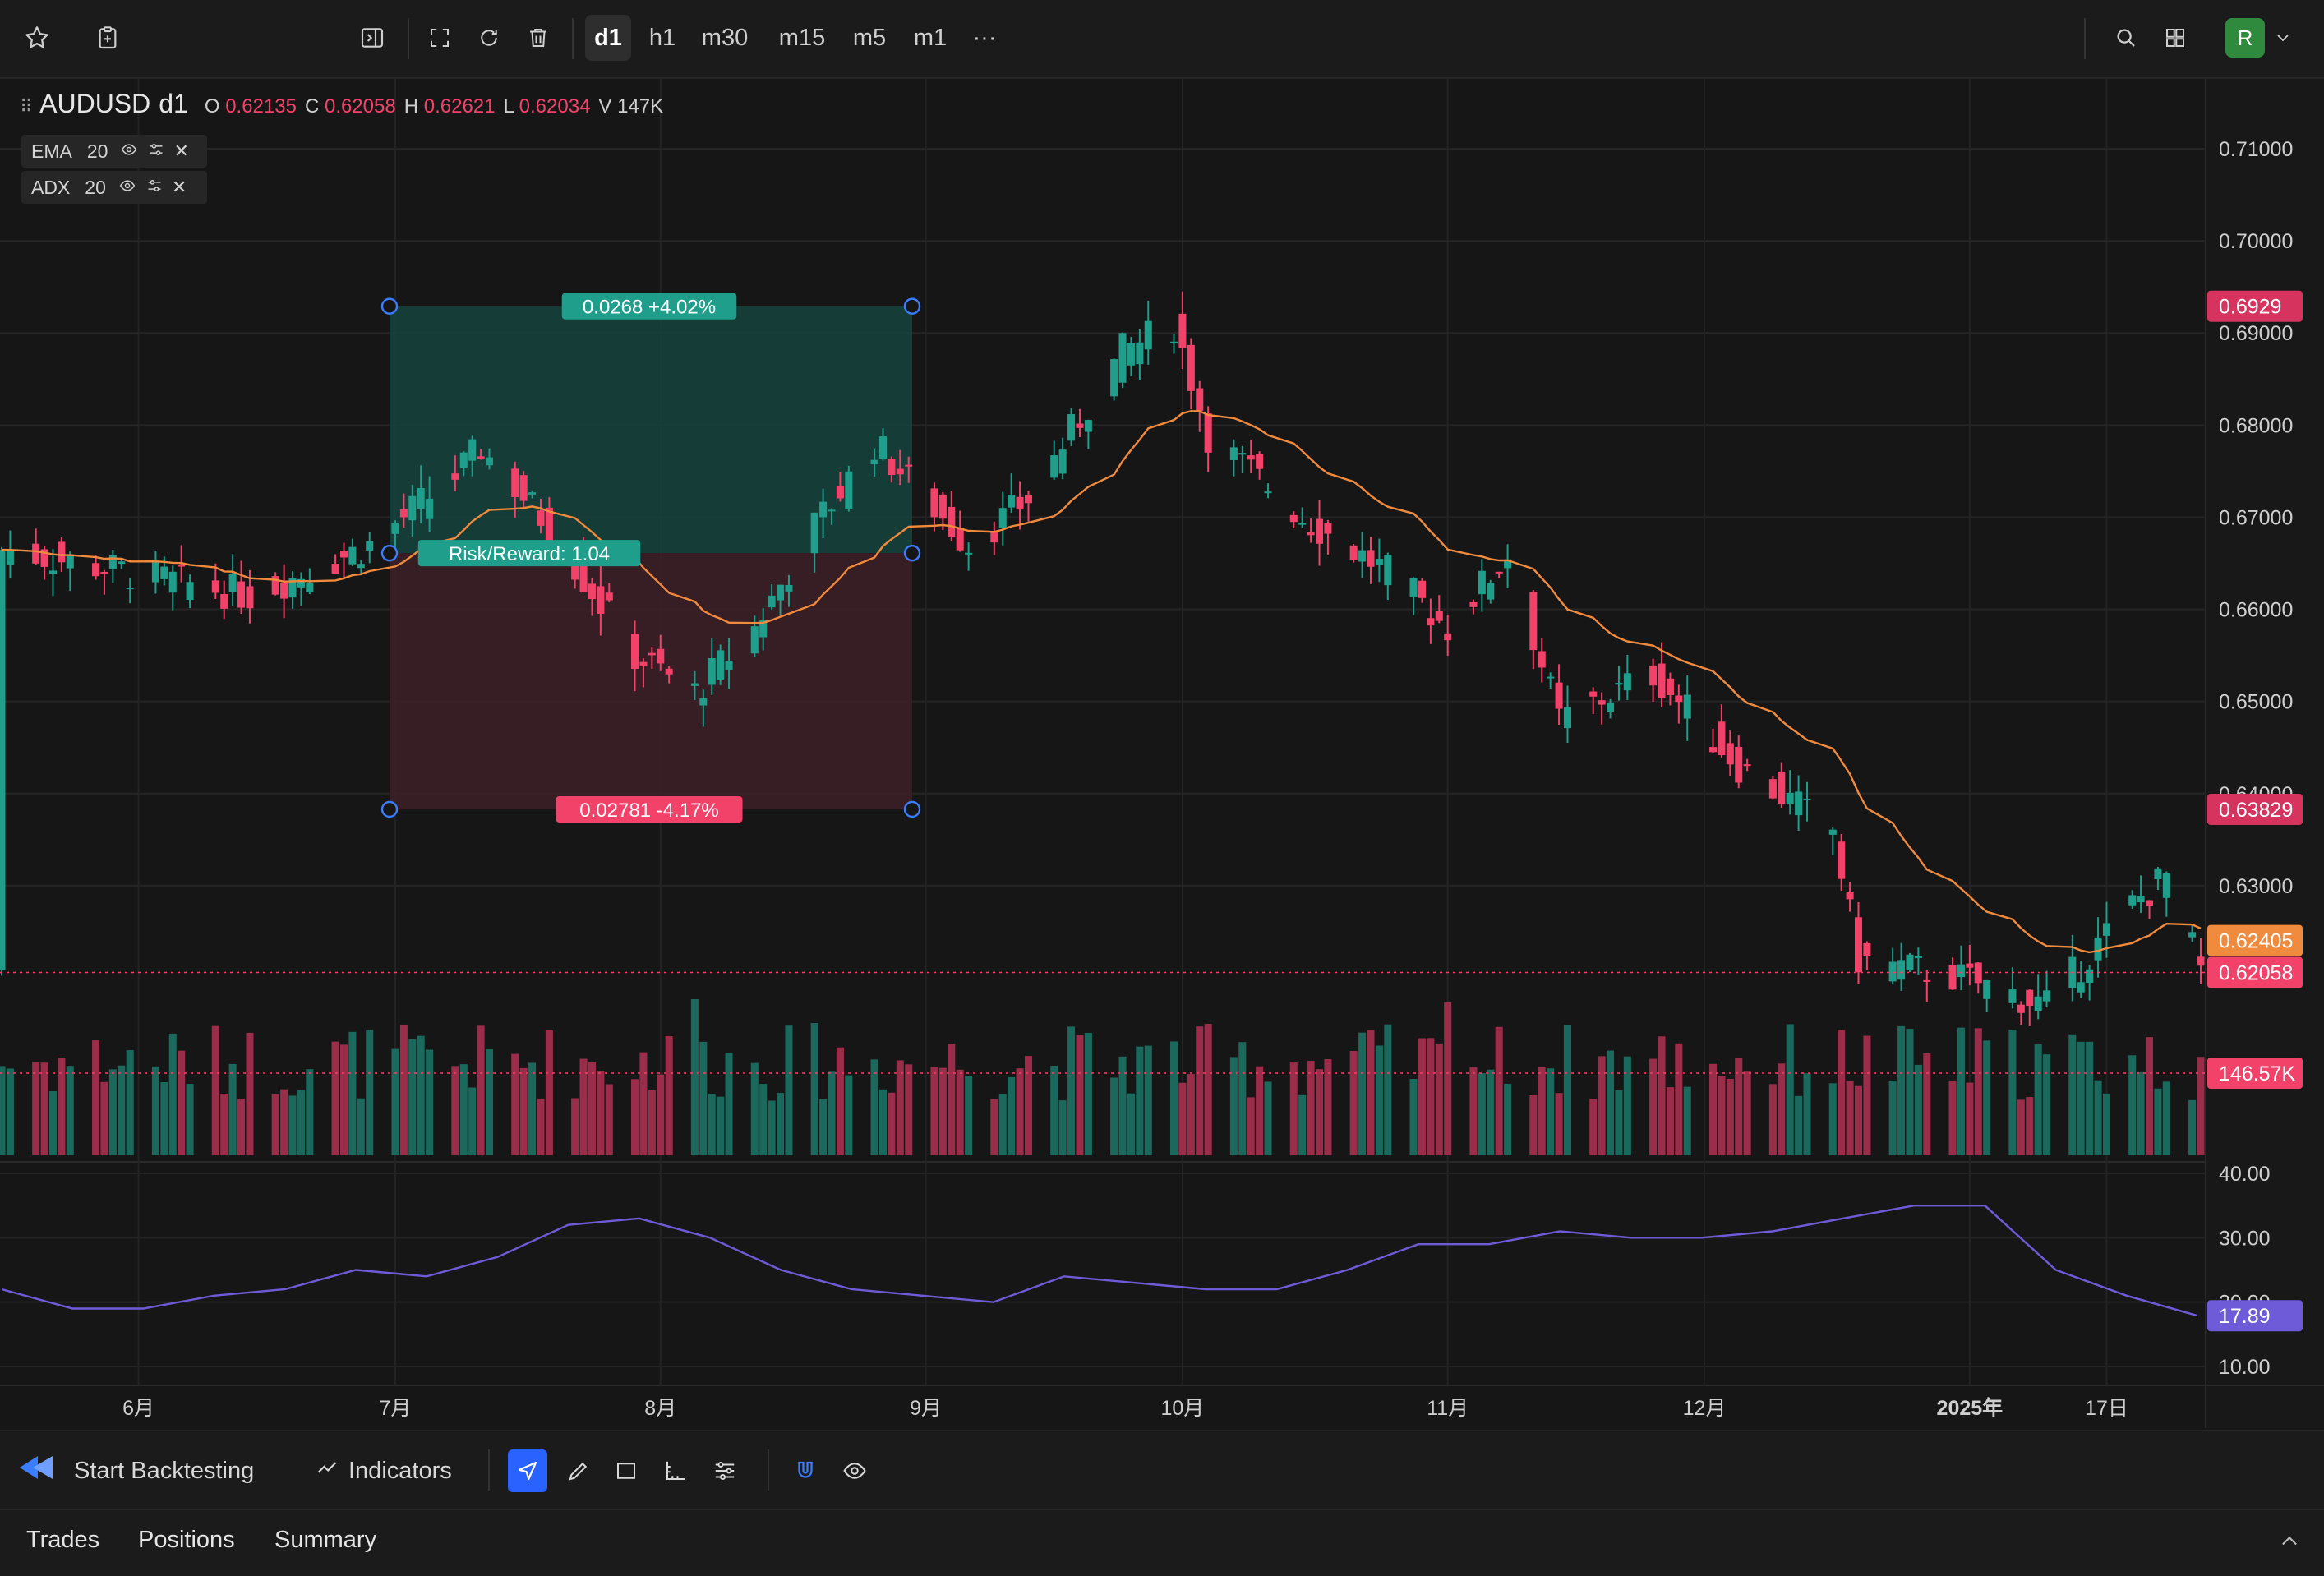 The width and height of the screenshot is (2324, 1576). What do you see at coordinates (608, 38) in the screenshot?
I see `timeframe-d1: d1` at bounding box center [608, 38].